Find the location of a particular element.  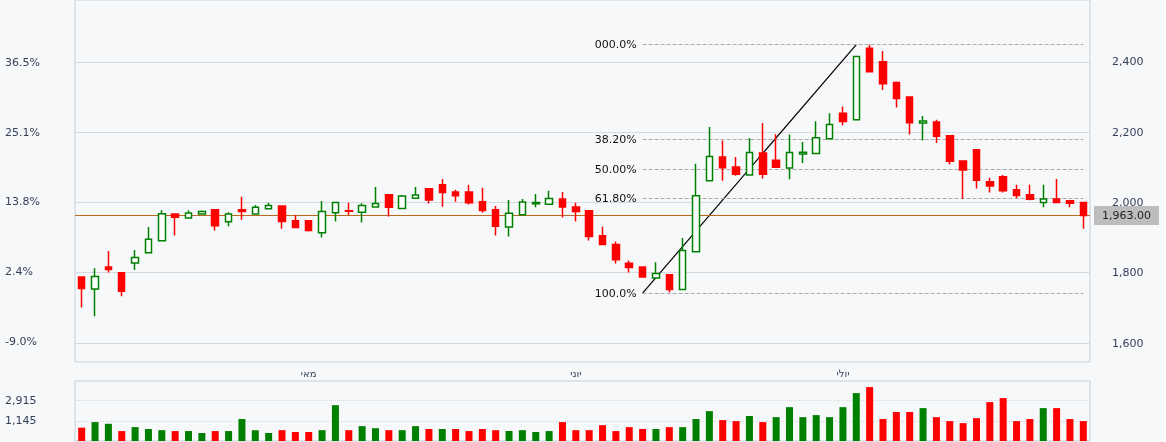

annotation: 61.80% is located at coordinates (615, 198).